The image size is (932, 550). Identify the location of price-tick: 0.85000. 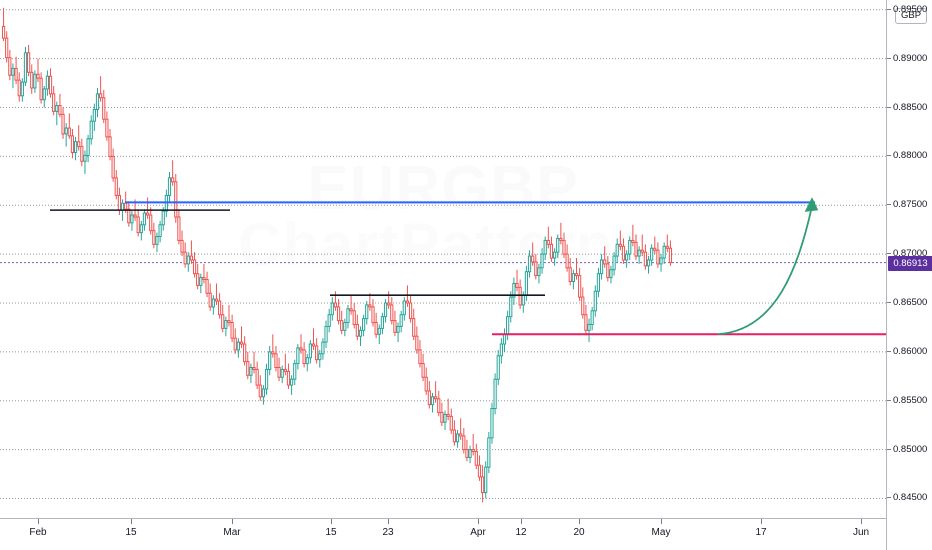
(909, 450).